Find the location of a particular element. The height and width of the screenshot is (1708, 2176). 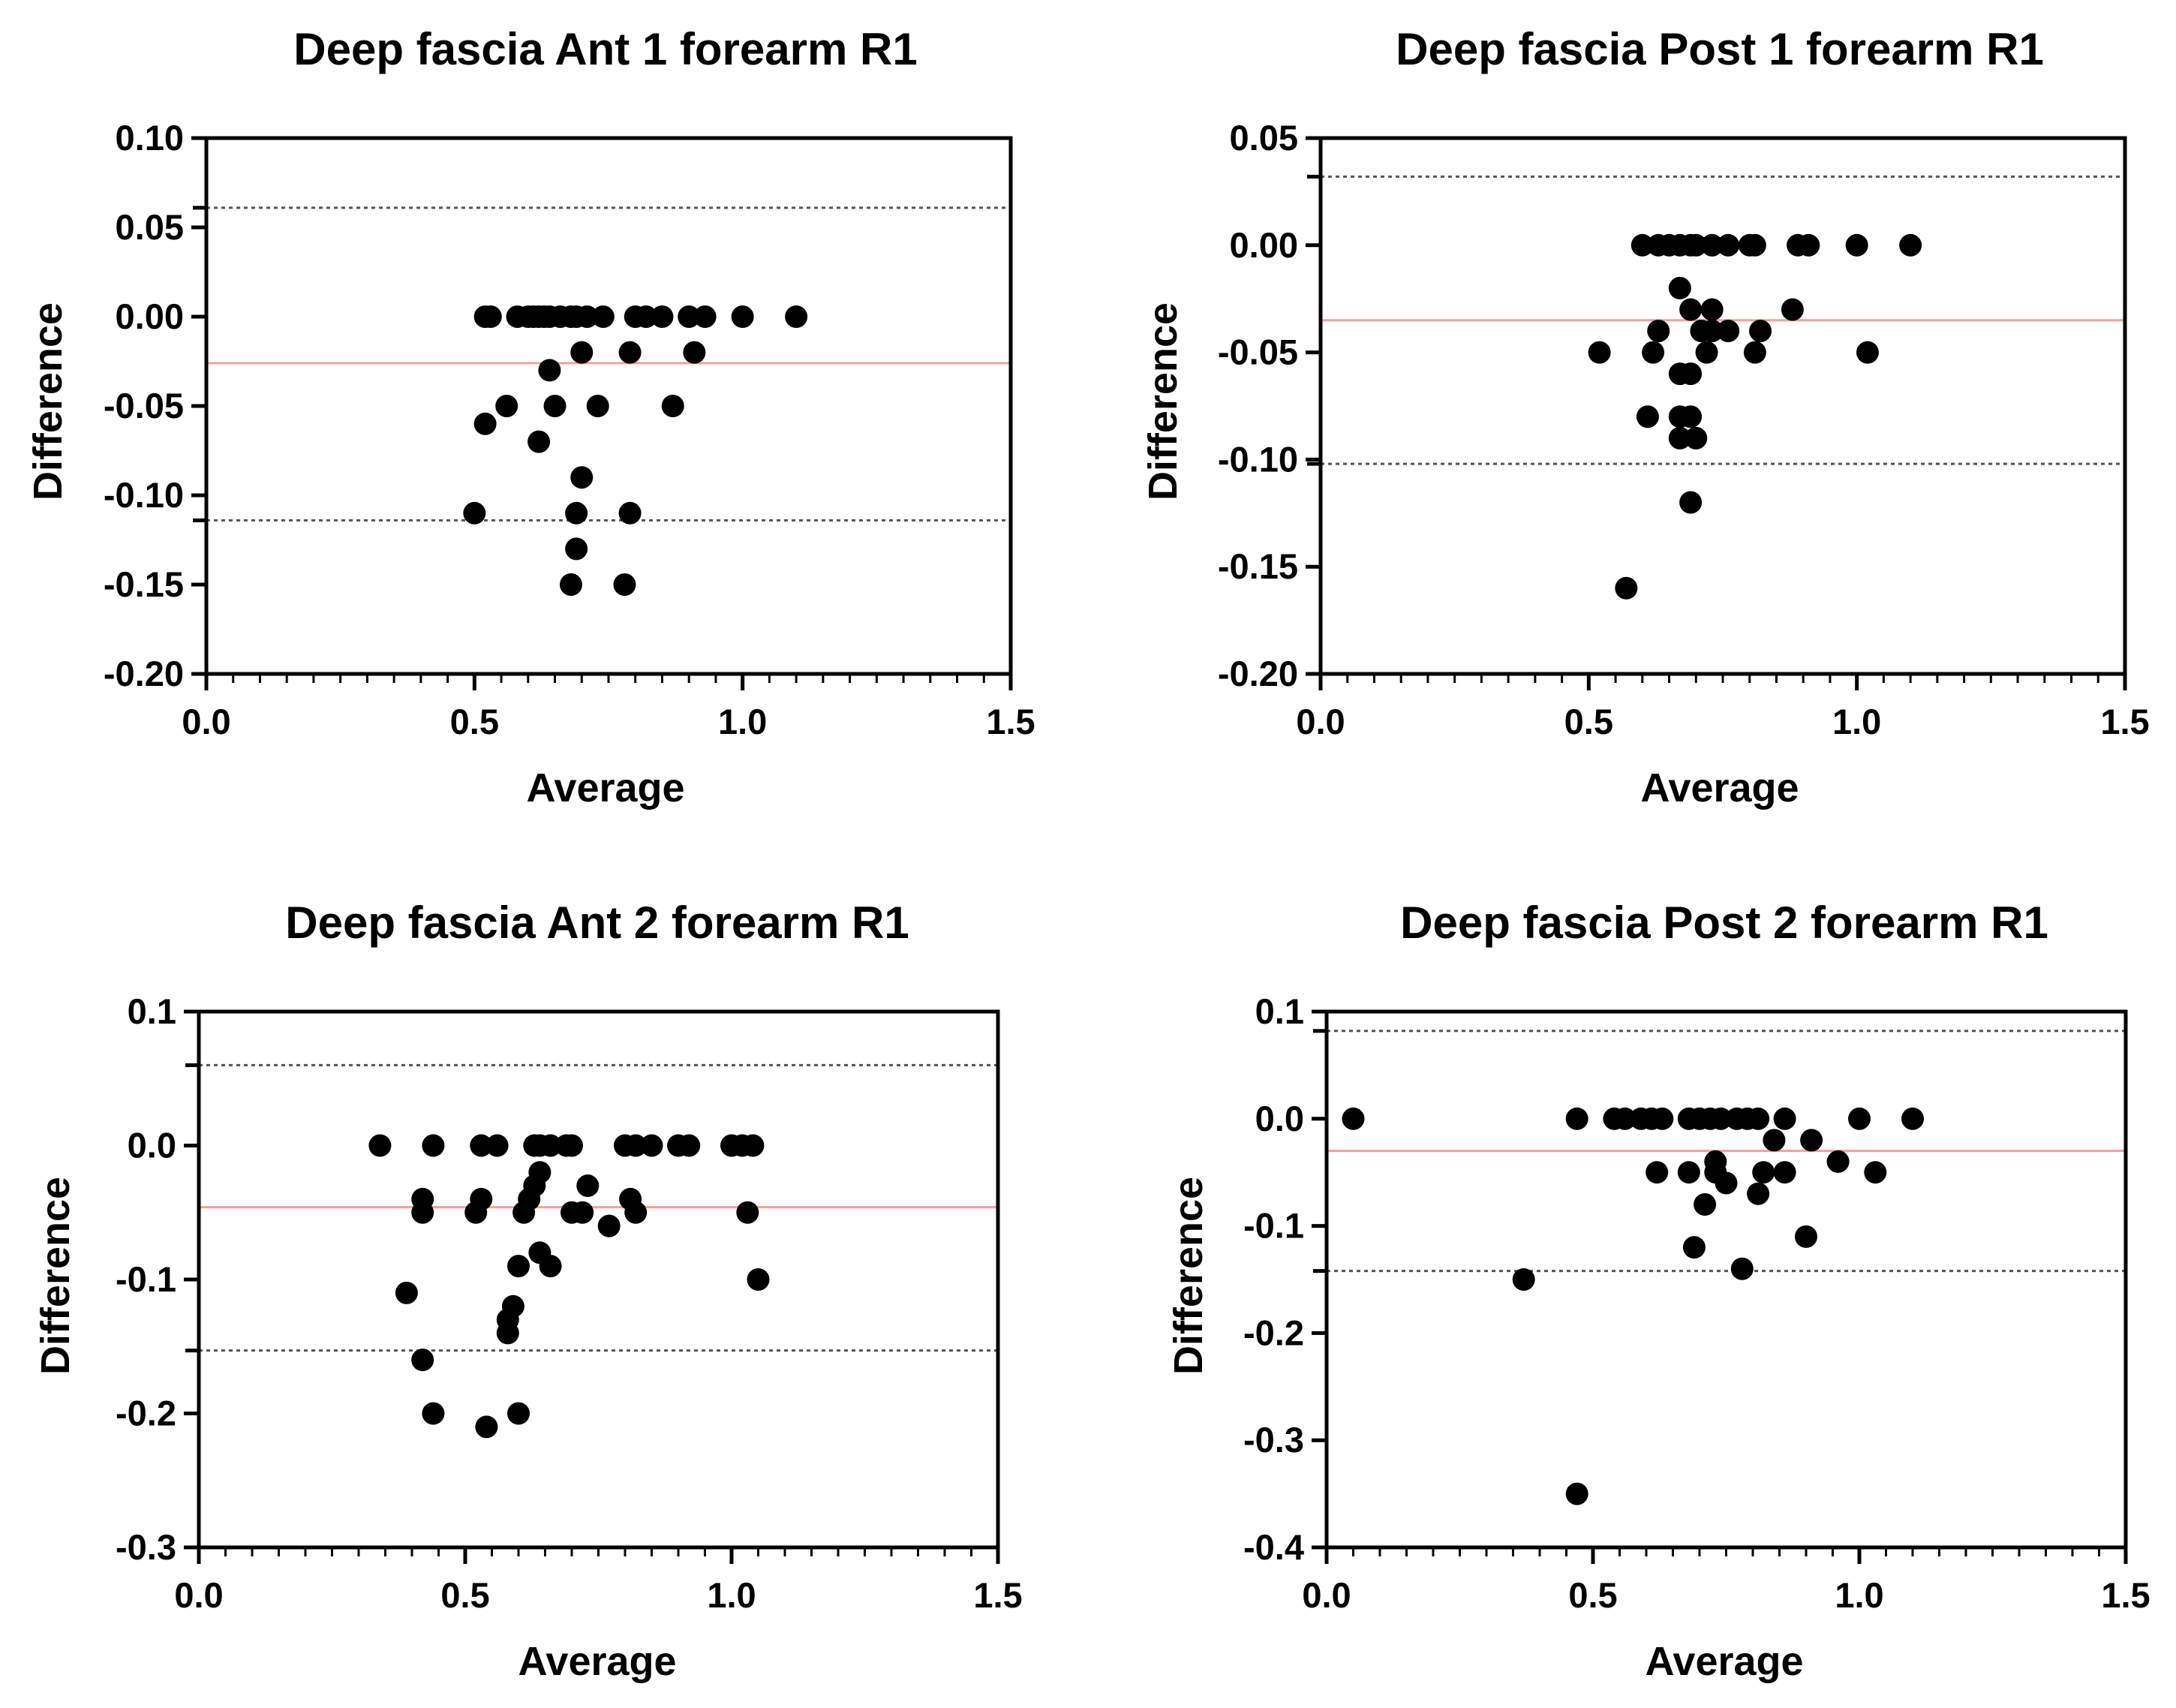

chart-title: Deep fascia Ant 1 forearm R1 is located at coordinates (605, 49).